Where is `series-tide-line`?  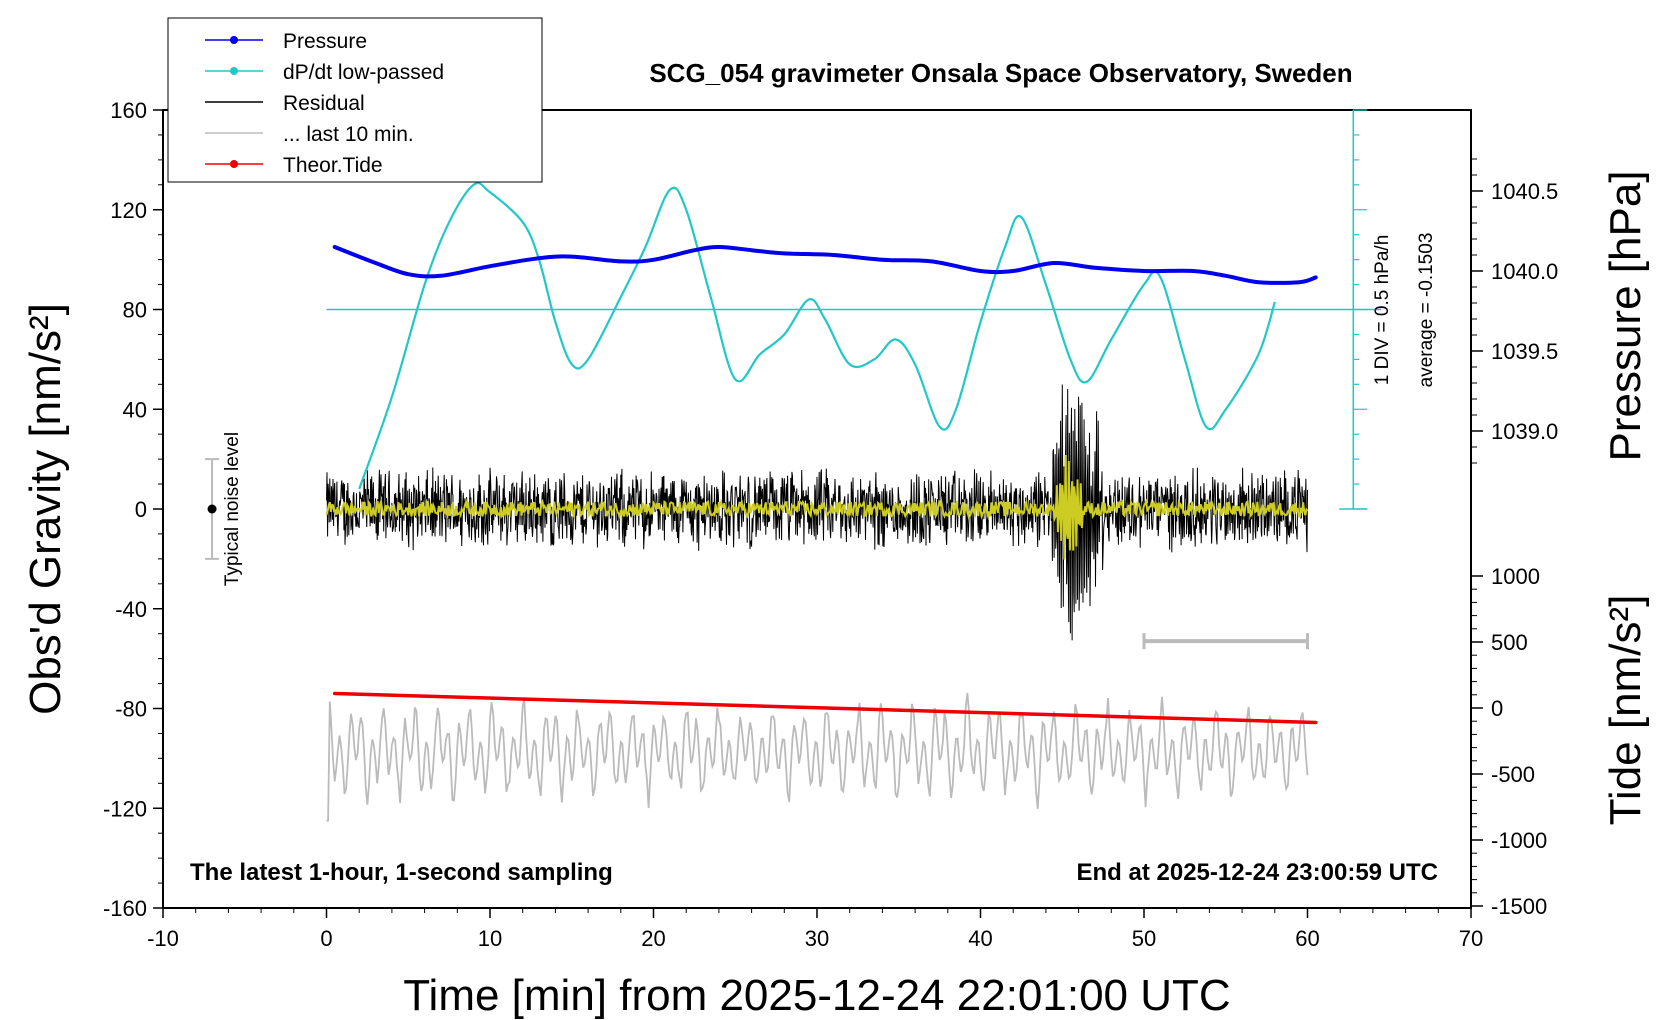
series-tide-line is located at coordinates (825, 708).